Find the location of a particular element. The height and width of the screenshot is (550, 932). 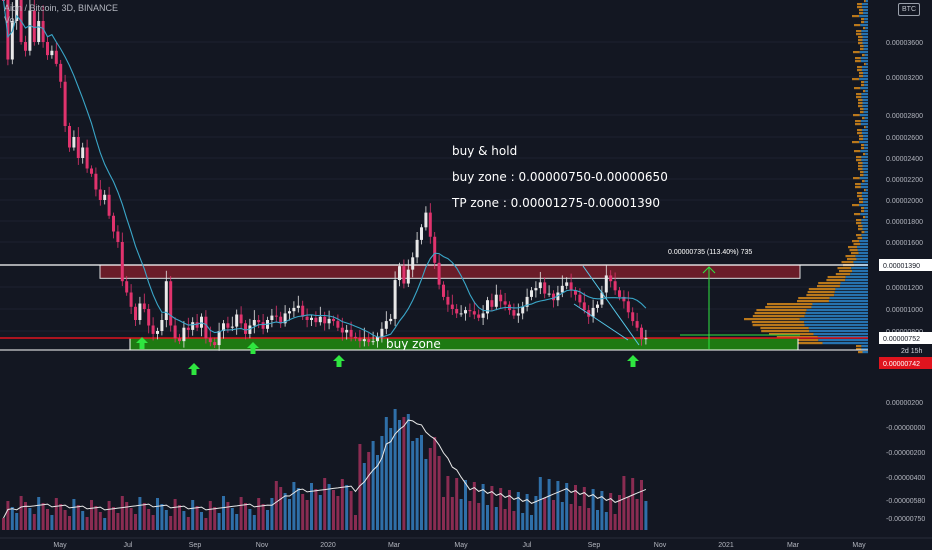

volume-tick-label: -0.00000400 is located at coordinates (905, 478).